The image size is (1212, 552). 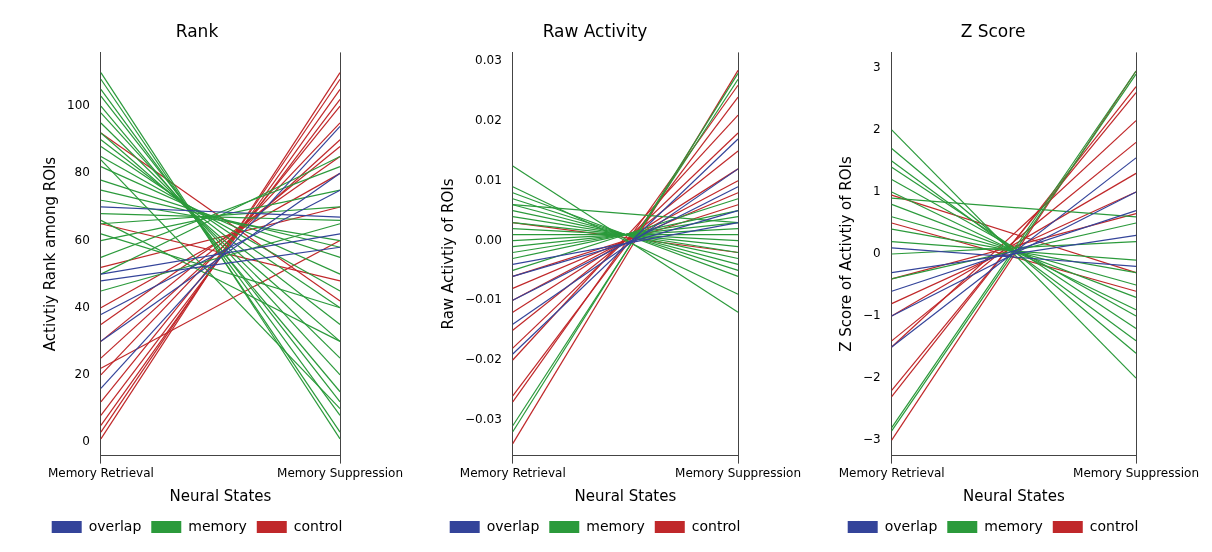 I want to click on chart-title: Z Score, so click(x=993, y=30).